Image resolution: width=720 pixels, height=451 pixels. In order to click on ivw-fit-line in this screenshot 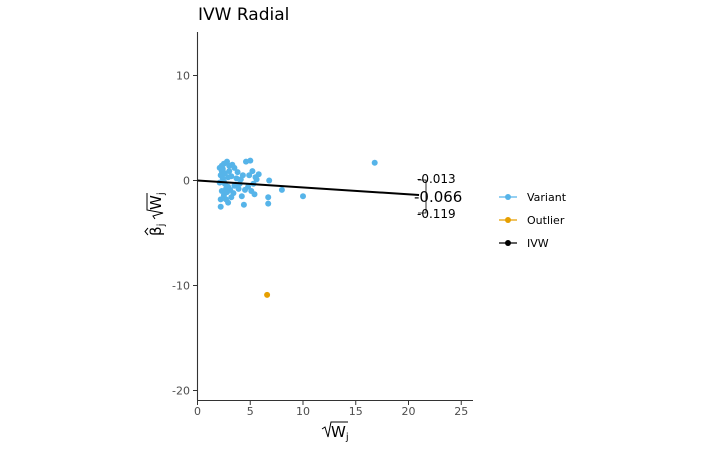, I will do `click(308, 188)`.